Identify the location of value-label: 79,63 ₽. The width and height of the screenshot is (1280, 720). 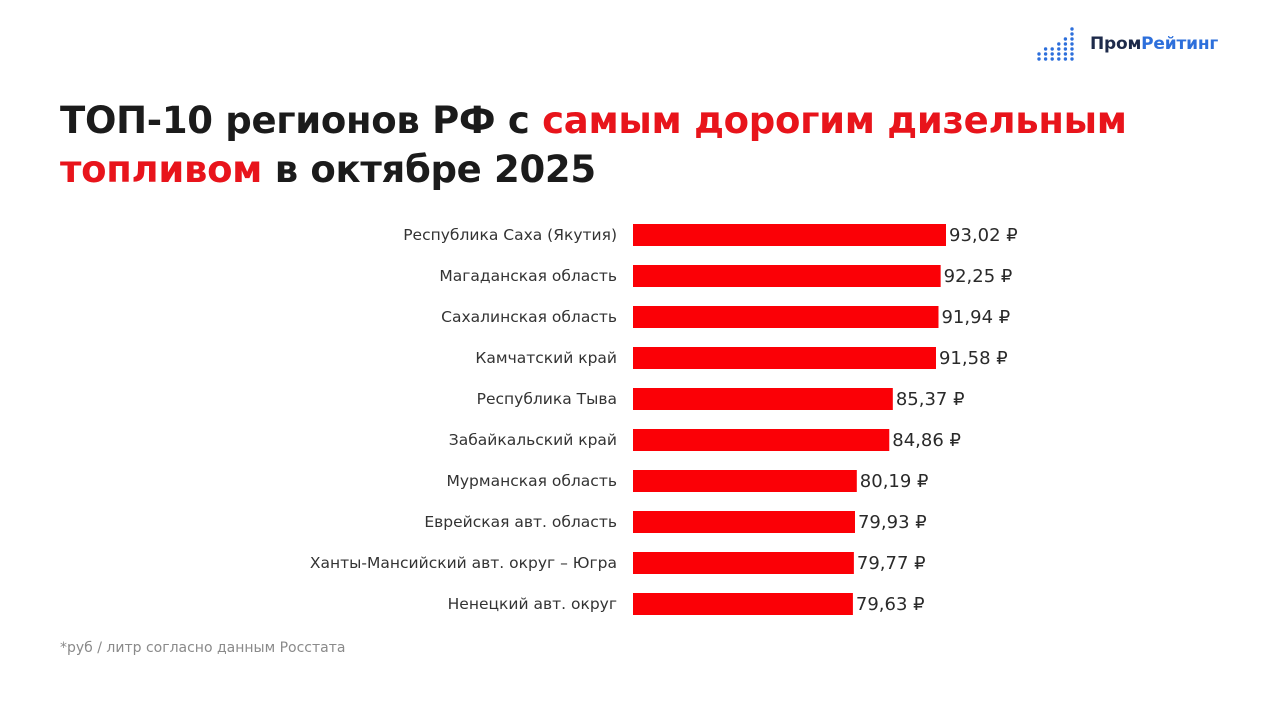
(890, 604).